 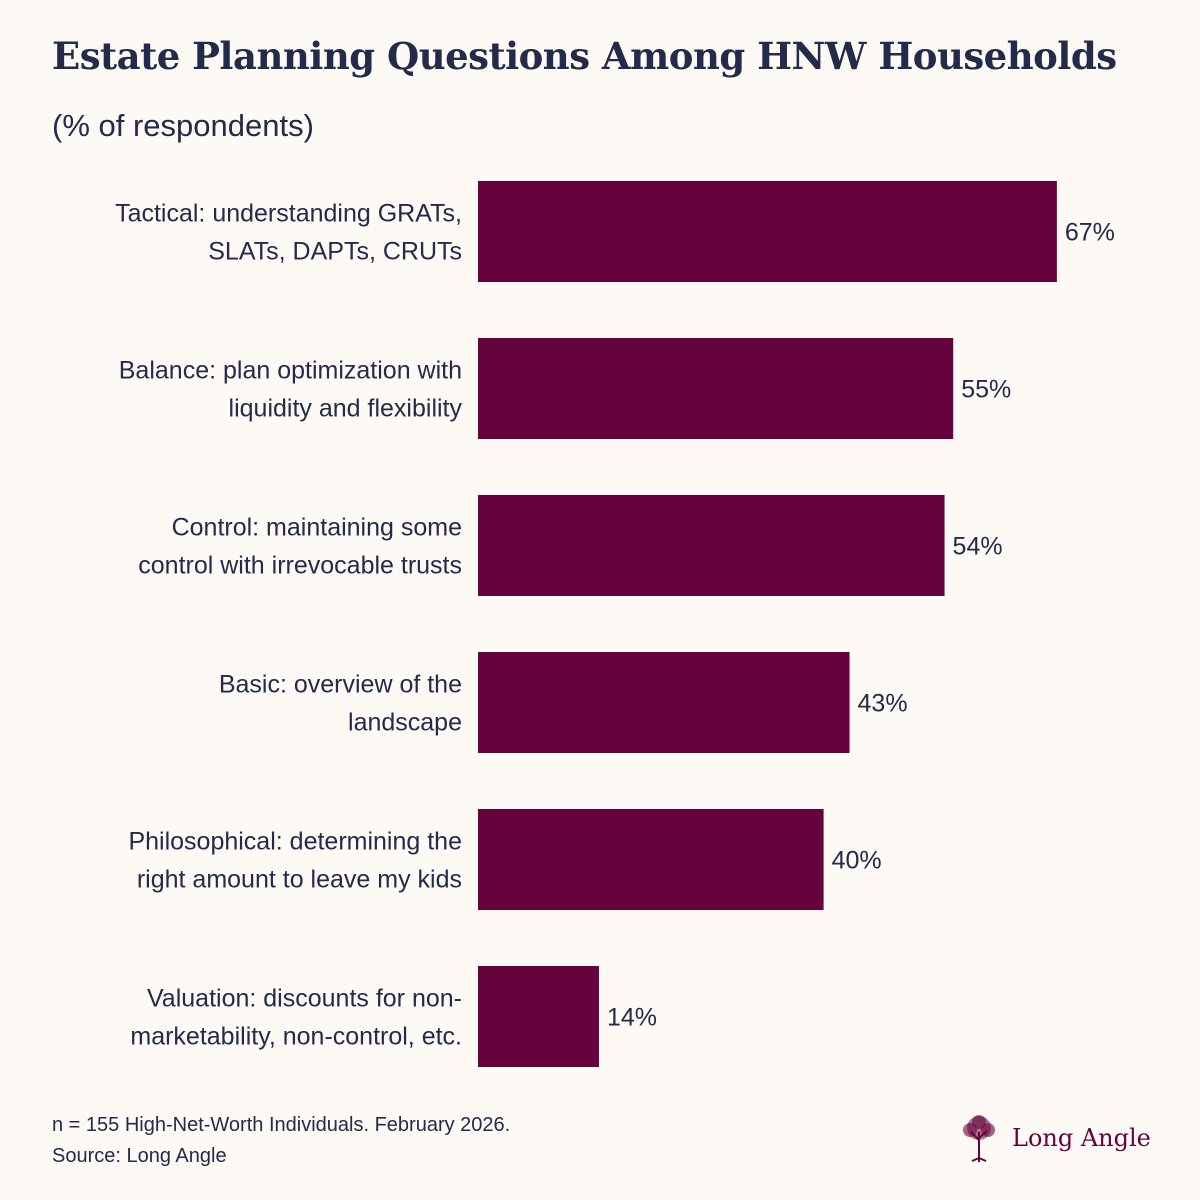 What do you see at coordinates (405, 723) in the screenshot?
I see `category-label-3-line-1: landscape` at bounding box center [405, 723].